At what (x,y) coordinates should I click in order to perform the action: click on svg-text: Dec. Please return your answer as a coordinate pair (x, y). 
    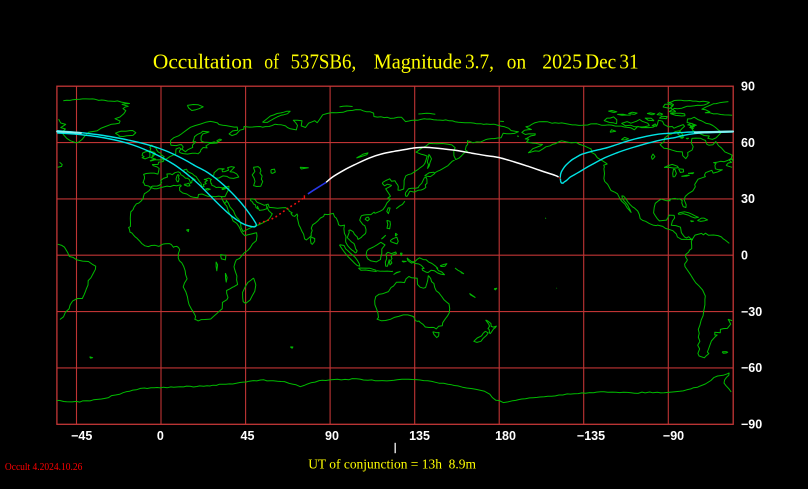
    Looking at the image, I should click on (600, 62).